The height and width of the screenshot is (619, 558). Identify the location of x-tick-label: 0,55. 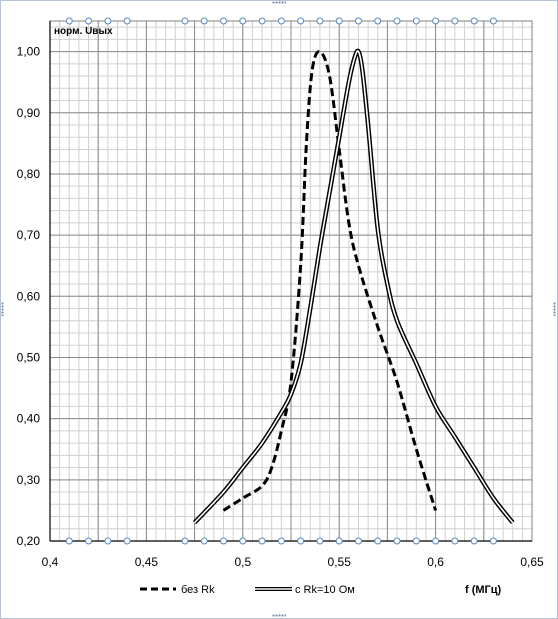
(340, 562).